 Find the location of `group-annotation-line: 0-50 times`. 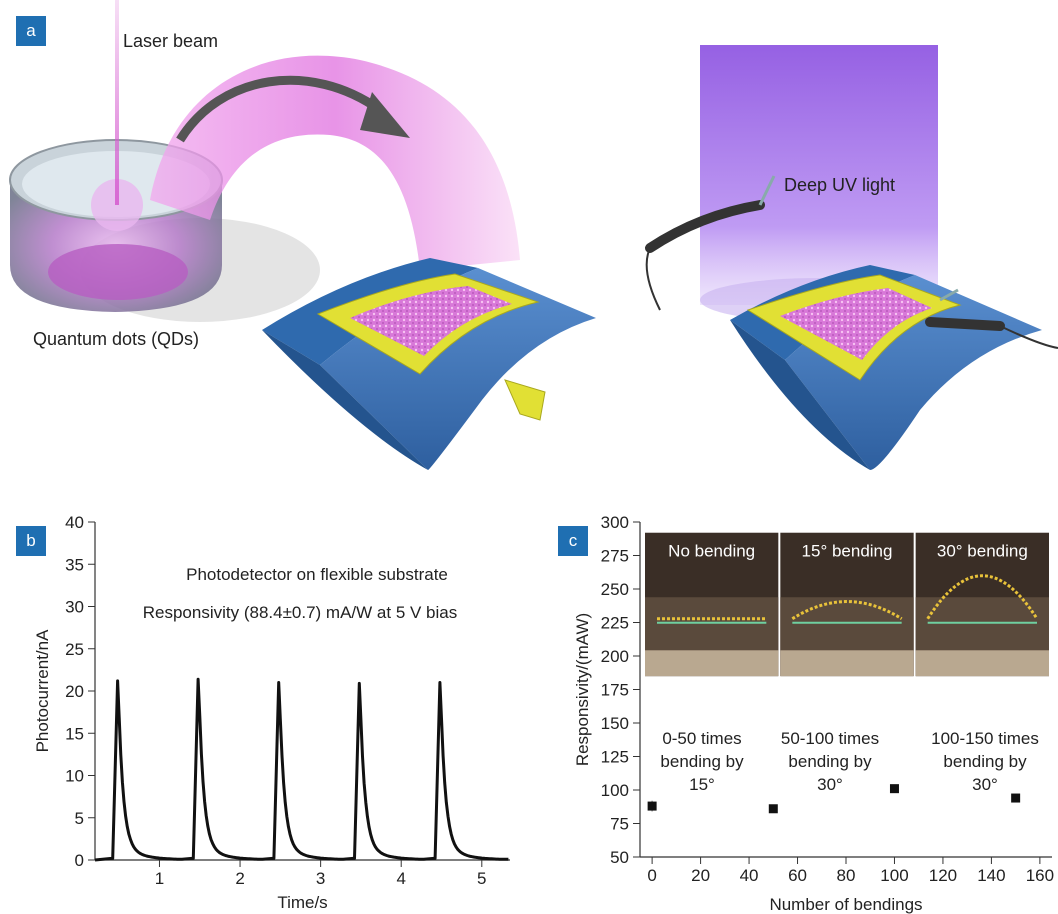

group-annotation-line: 0-50 times is located at coordinates (701, 738).